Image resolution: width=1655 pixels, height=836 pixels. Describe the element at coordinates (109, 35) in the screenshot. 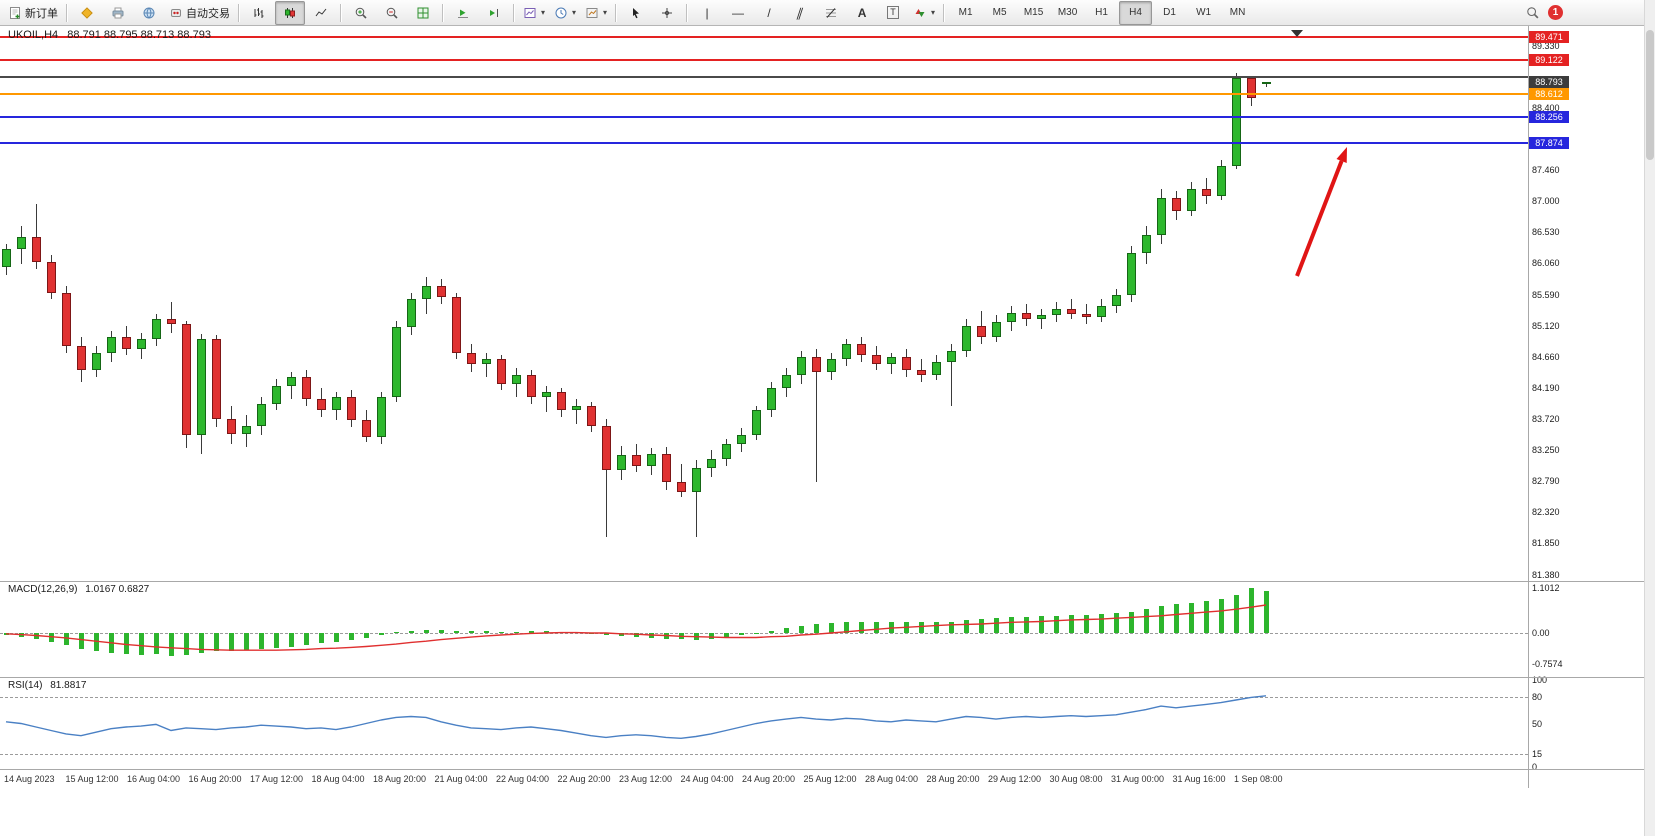

I see `chart-symbol-ohlc: UKOIL,H4 88.791 88.795 88.713 88.793` at that location.